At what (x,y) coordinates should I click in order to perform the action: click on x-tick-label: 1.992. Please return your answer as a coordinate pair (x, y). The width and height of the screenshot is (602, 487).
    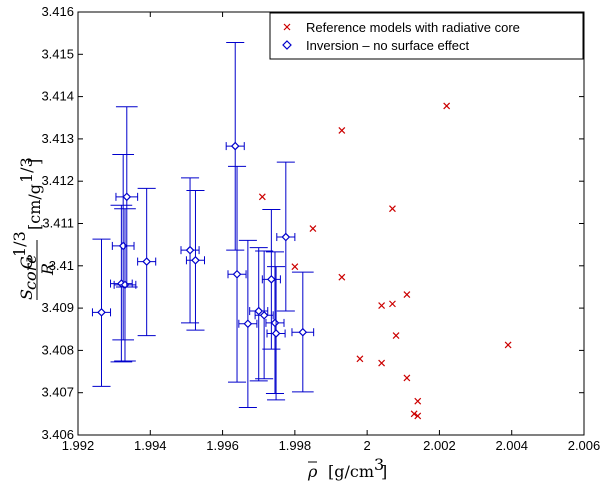
    Looking at the image, I should click on (78, 445).